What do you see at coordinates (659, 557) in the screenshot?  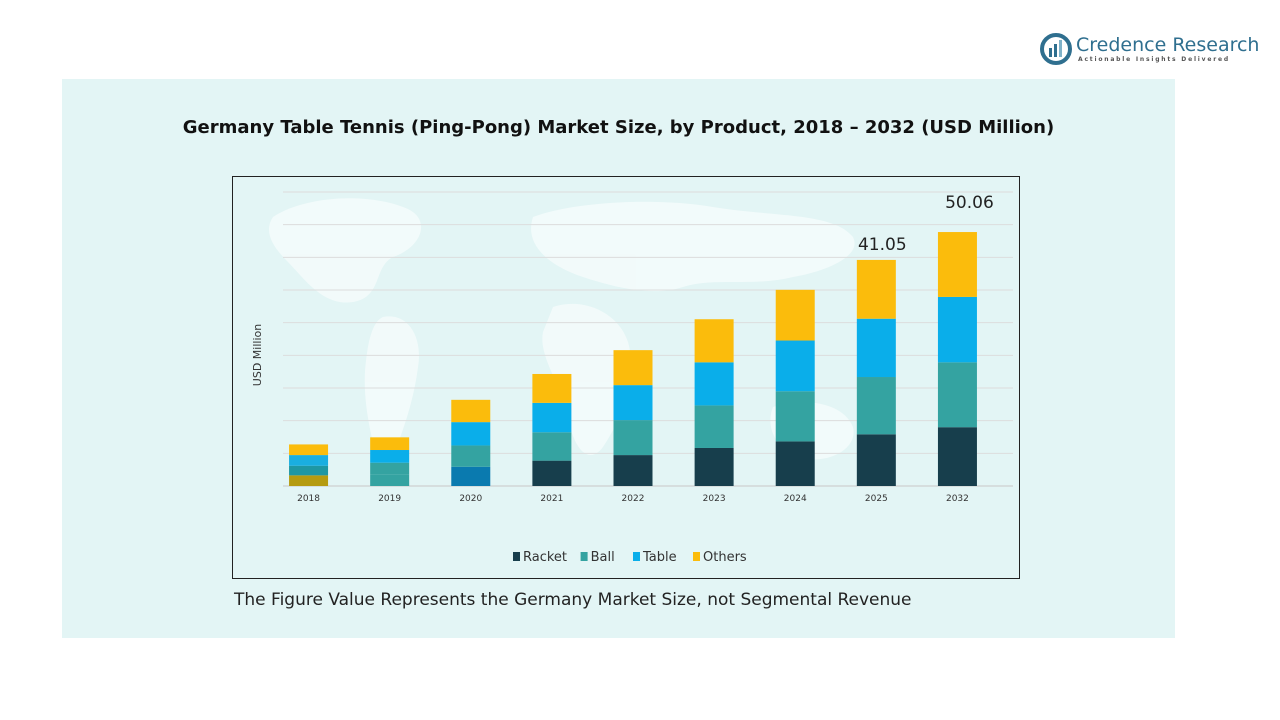 I see `legend-label-table: Table` at bounding box center [659, 557].